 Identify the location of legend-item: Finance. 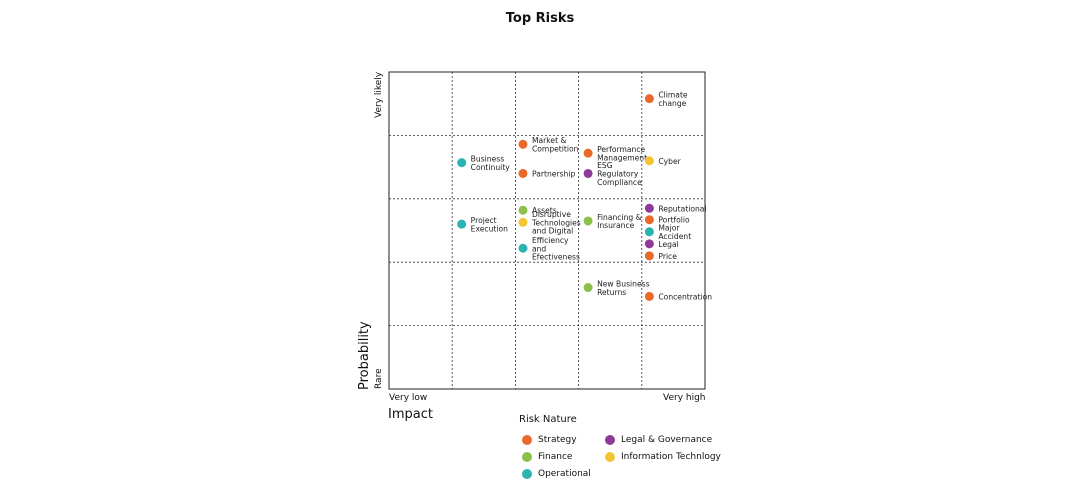
(547, 457).